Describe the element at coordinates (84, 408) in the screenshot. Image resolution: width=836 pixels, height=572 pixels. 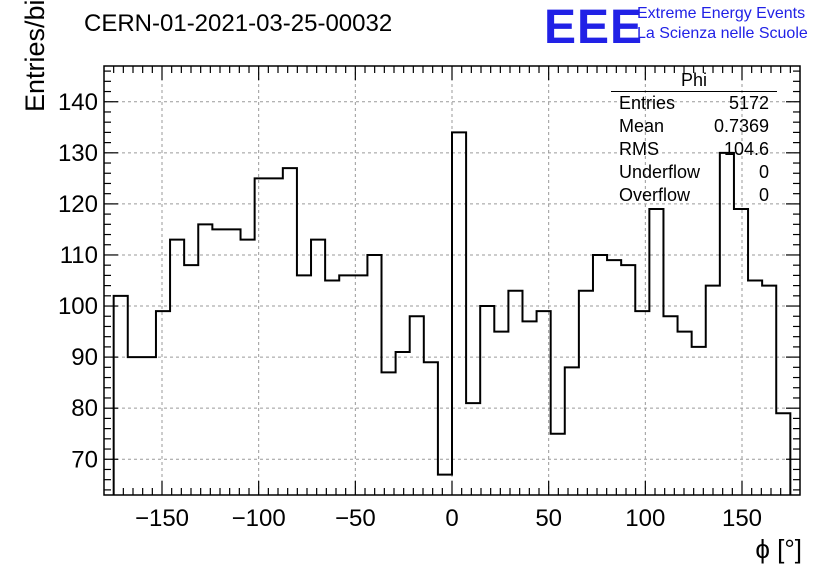
I see `y-tick-label: 80` at that location.